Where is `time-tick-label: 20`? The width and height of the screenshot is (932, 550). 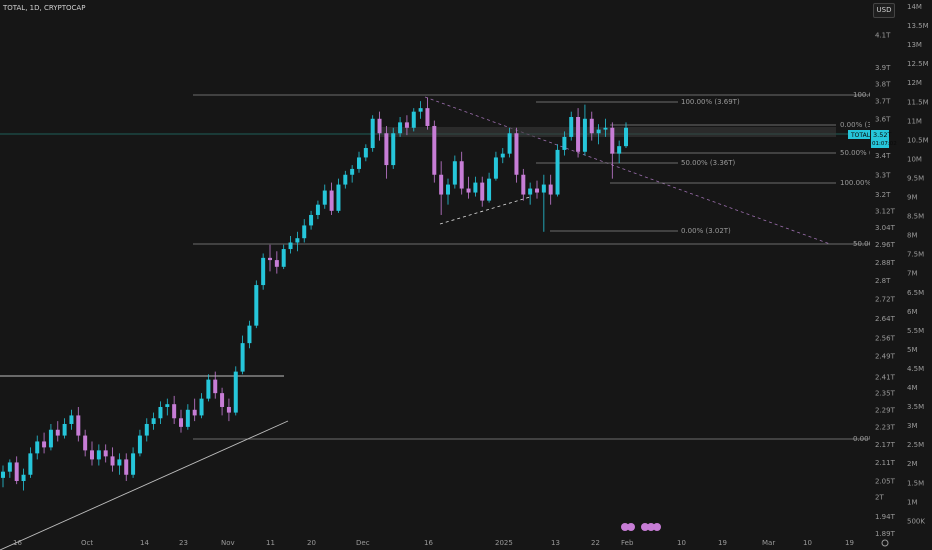 time-tick-label: 20 is located at coordinates (311, 543).